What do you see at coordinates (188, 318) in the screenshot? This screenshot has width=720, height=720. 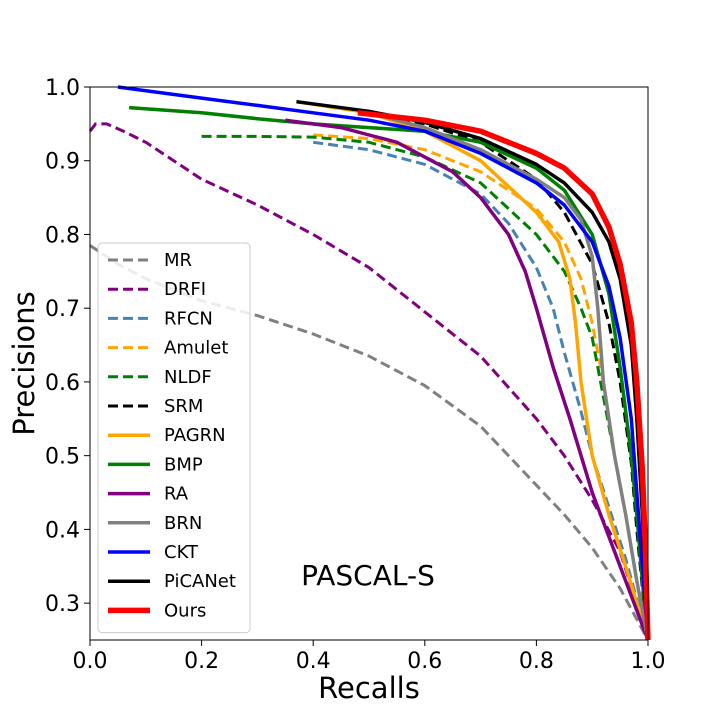 I see `legend-label: RFCN` at bounding box center [188, 318].